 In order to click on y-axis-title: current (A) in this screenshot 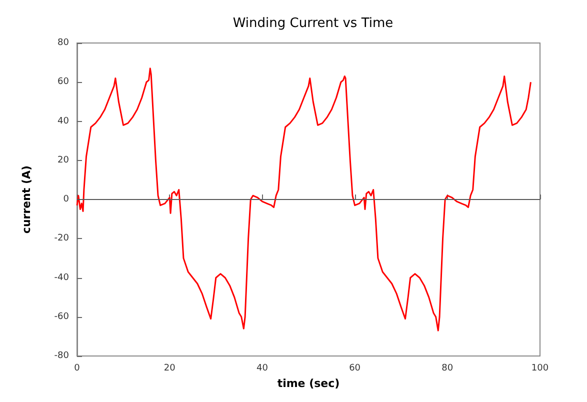, I will do `click(26, 199)`.